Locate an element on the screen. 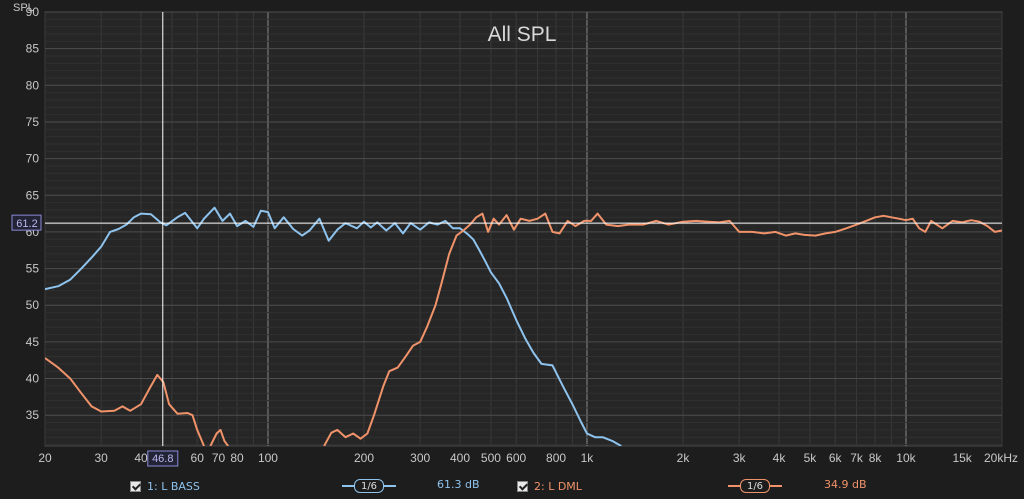  l-bass-value: 61.3 dB is located at coordinates (458, 484).